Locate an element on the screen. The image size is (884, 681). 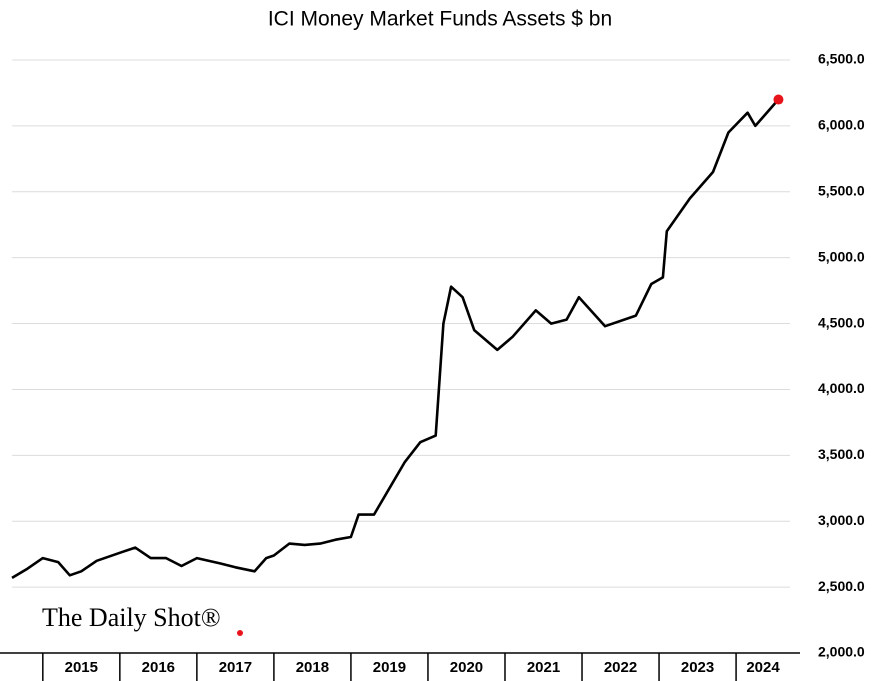
y-tick-label: 5,500.0 is located at coordinates (841, 190).